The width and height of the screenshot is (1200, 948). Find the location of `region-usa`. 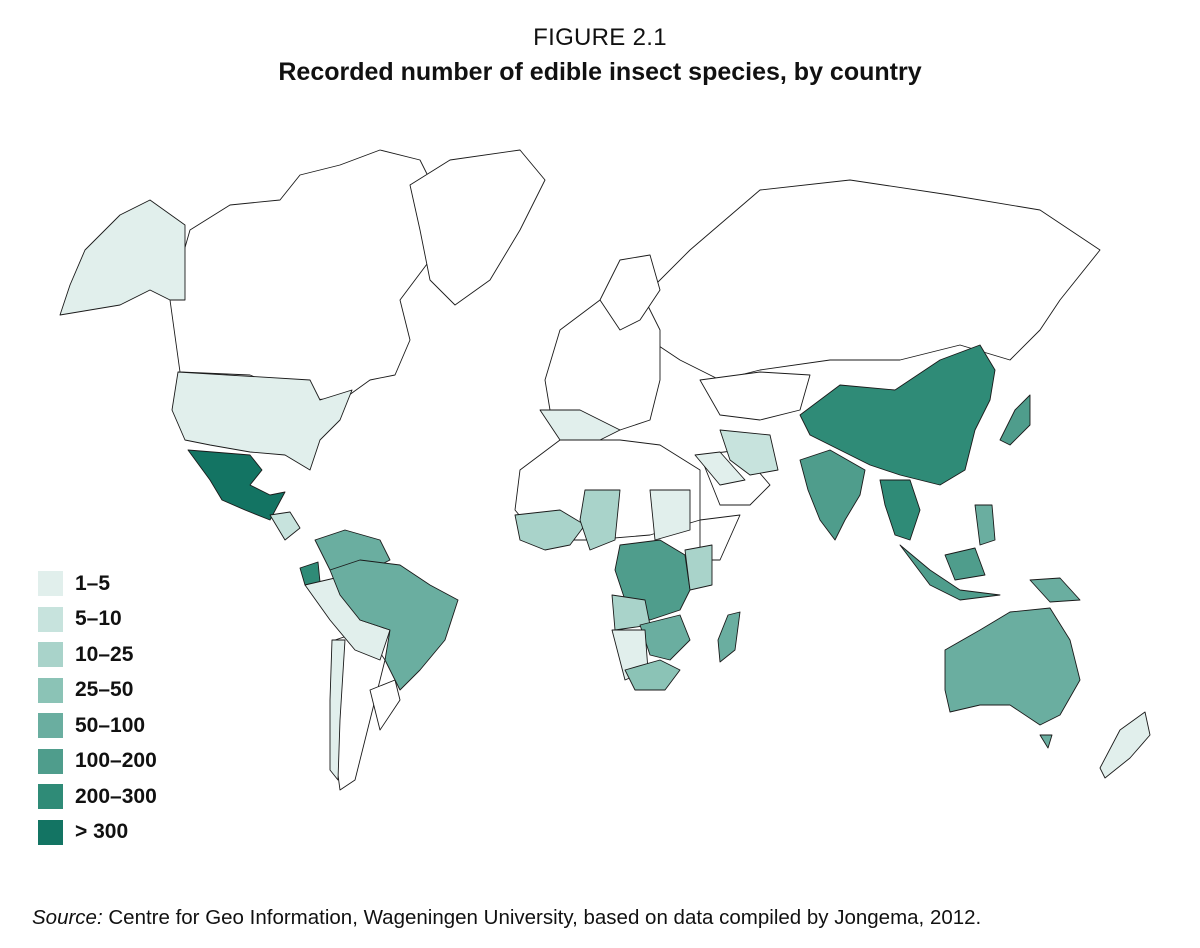

region-usa is located at coordinates (262, 421).